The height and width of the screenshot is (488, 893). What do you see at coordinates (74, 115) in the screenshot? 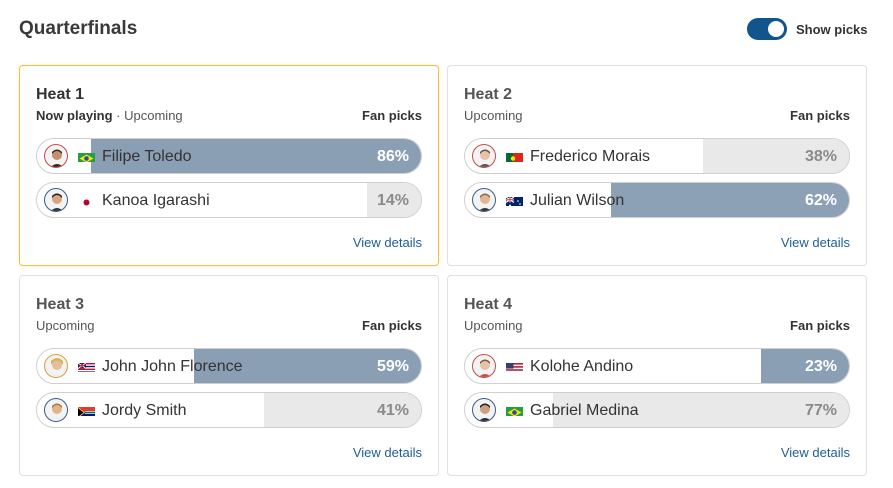
I see `now-playing-label: Now playing` at bounding box center [74, 115].